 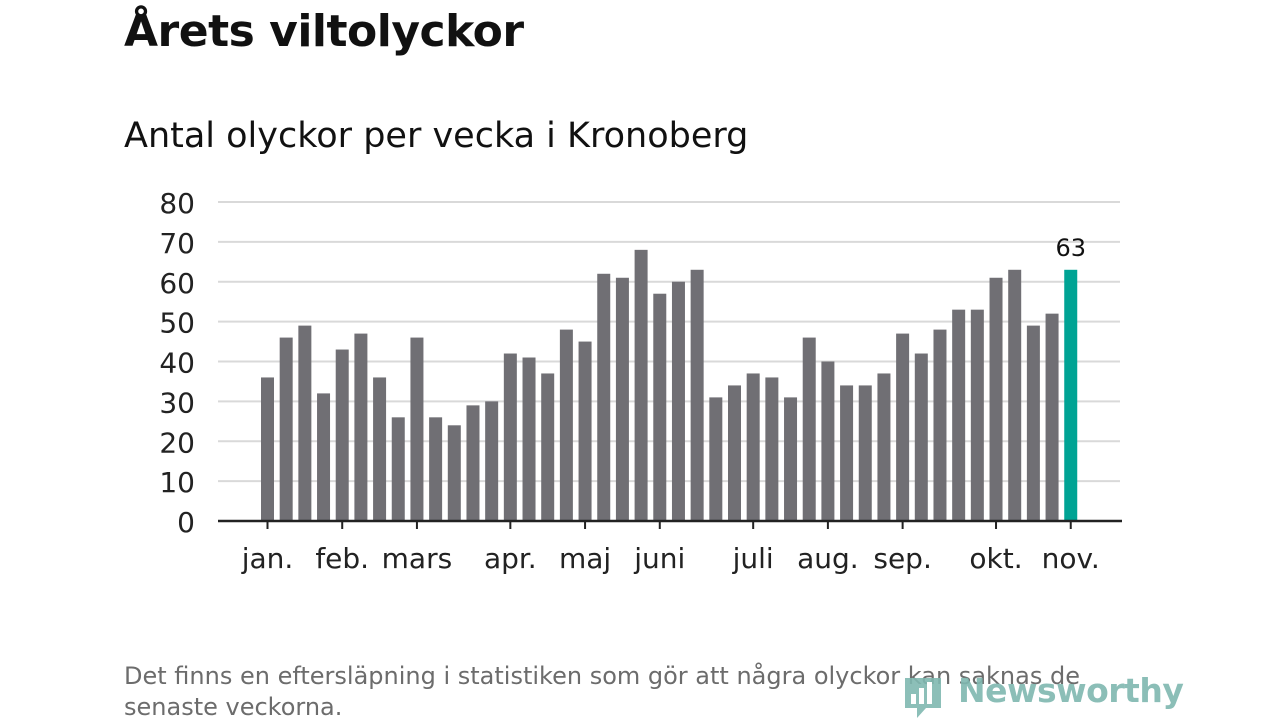 What do you see at coordinates (659, 558) in the screenshot?
I see `x-tick-label: juni` at bounding box center [659, 558].